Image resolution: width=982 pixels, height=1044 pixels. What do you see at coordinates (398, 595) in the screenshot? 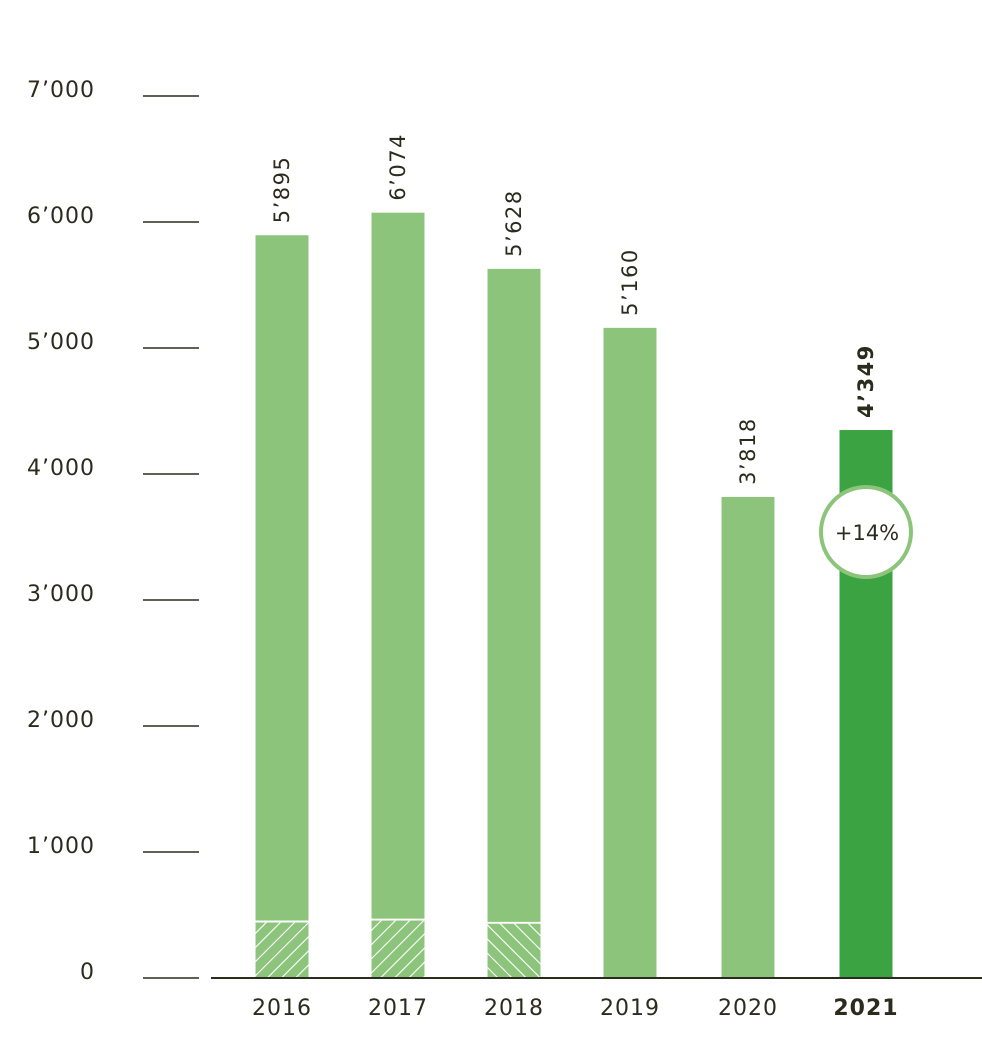
I see `bar-2017` at bounding box center [398, 595].